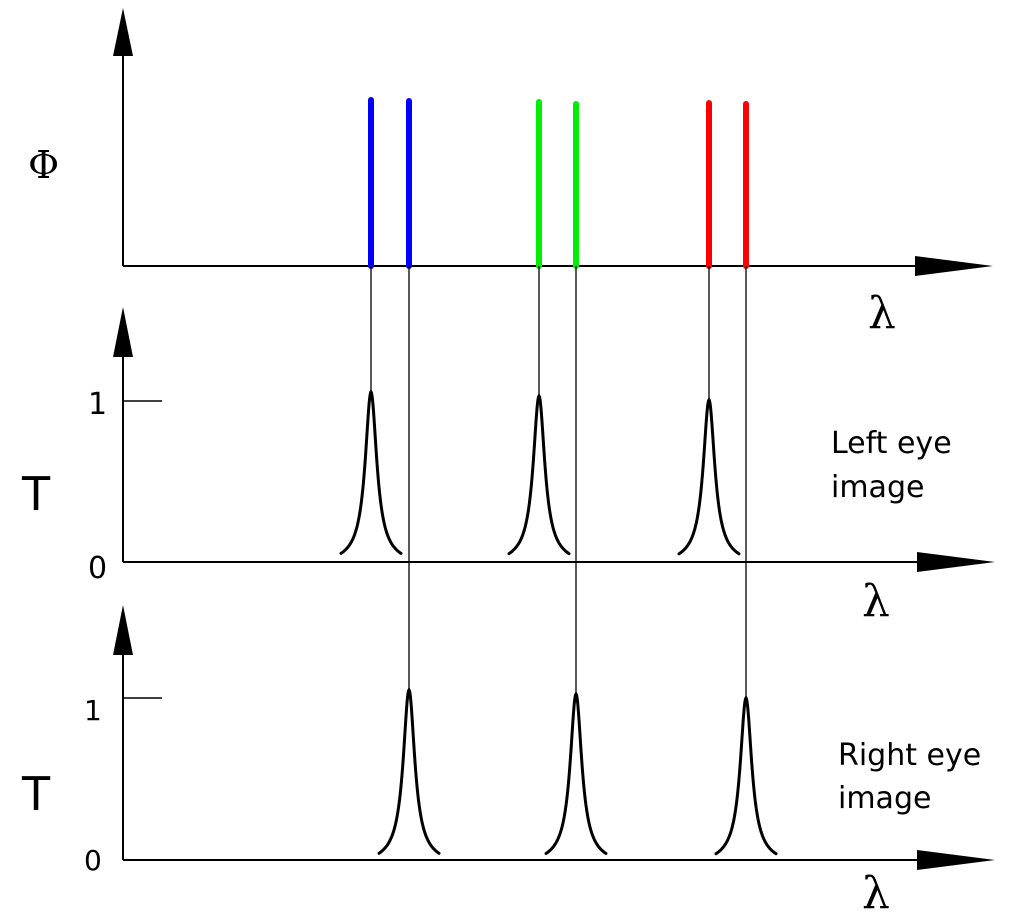  I want to click on top-y-arrowhead, so click(123, 32).